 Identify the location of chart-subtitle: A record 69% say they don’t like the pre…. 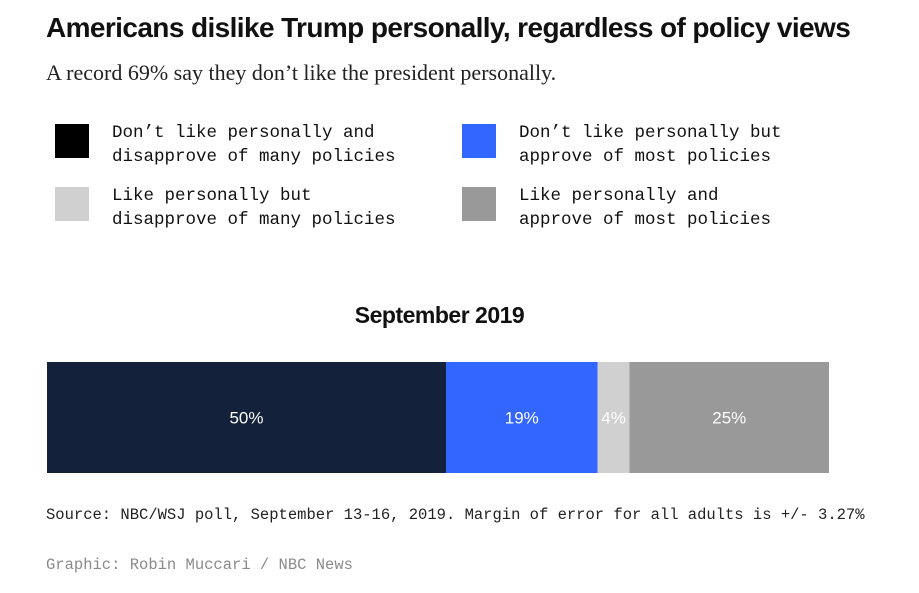
(301, 72).